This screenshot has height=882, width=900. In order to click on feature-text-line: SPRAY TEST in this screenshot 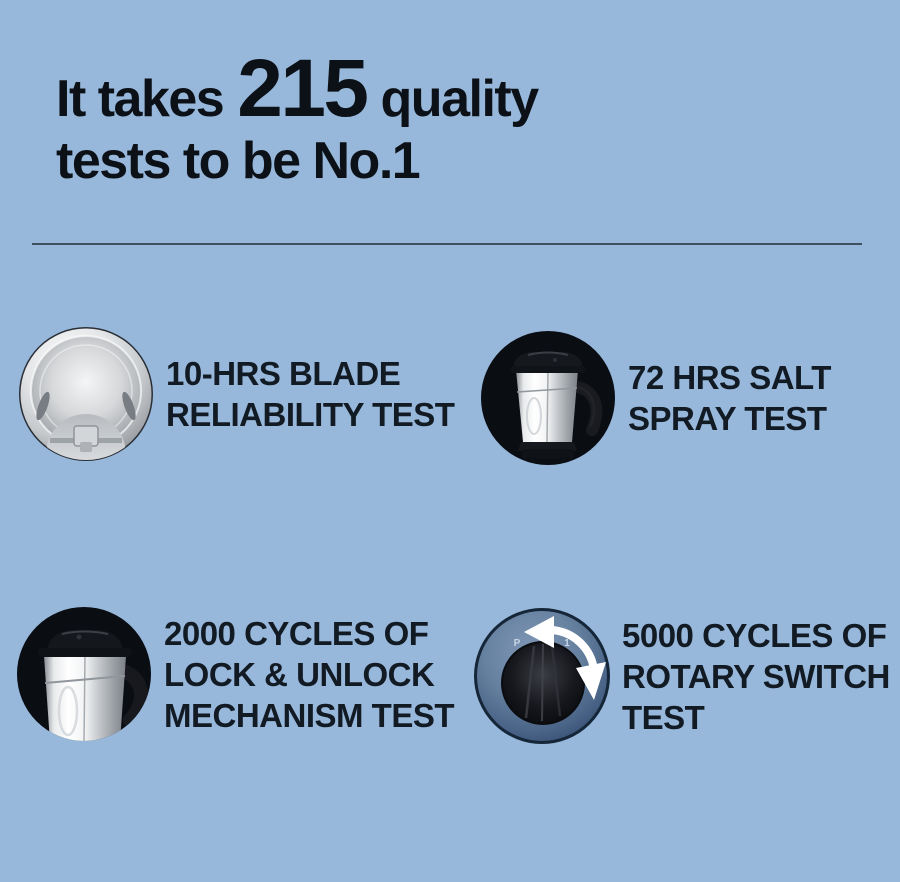, I will do `click(727, 418)`.